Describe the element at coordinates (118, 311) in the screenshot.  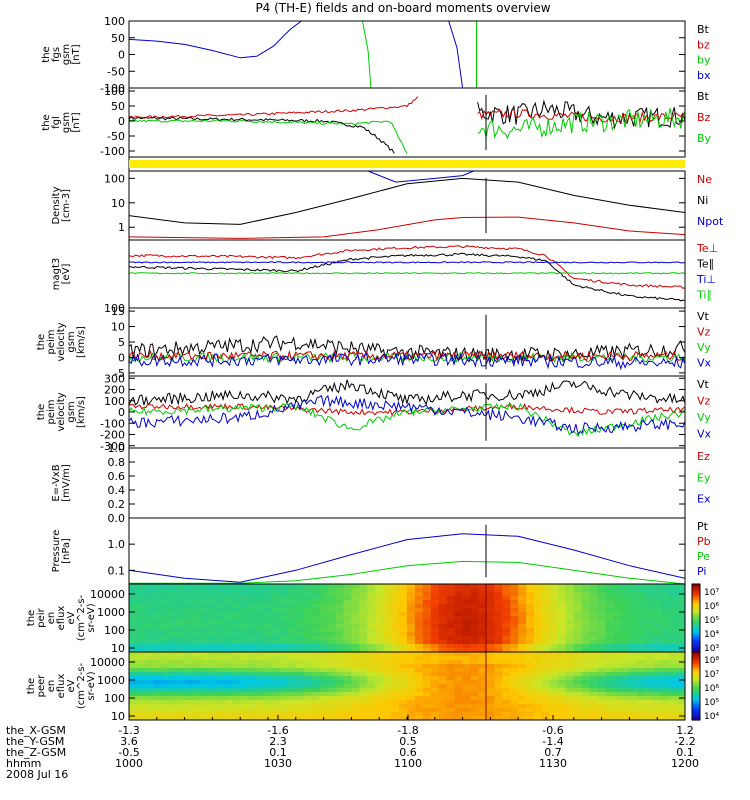
I see `y-tick-label: 15` at that location.